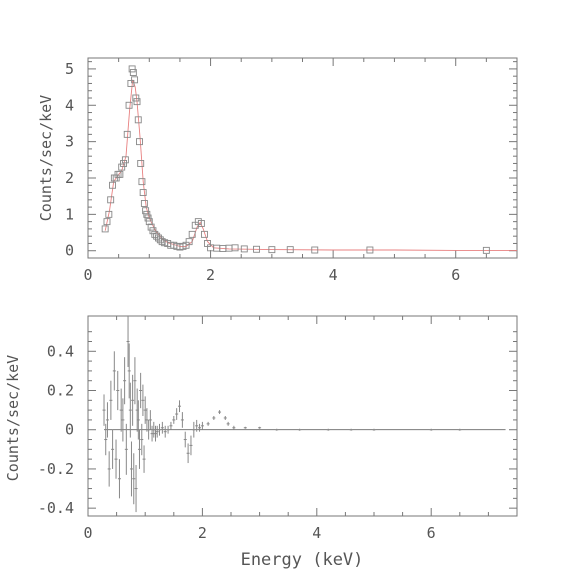 The image size is (574, 579). What do you see at coordinates (87, 275) in the screenshot?
I see `spectrum-xtick-label: 0` at bounding box center [87, 275].